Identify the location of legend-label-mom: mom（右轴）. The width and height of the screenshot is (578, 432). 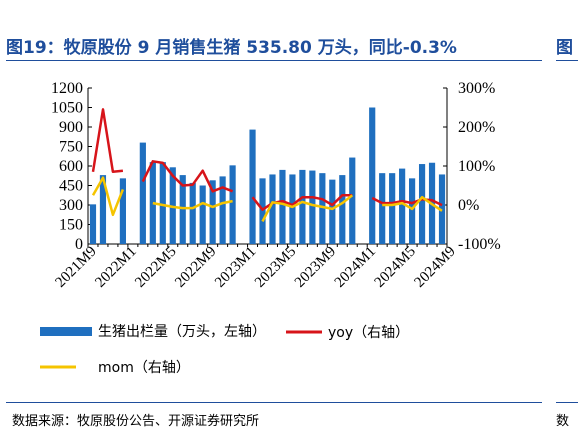
(144, 368).